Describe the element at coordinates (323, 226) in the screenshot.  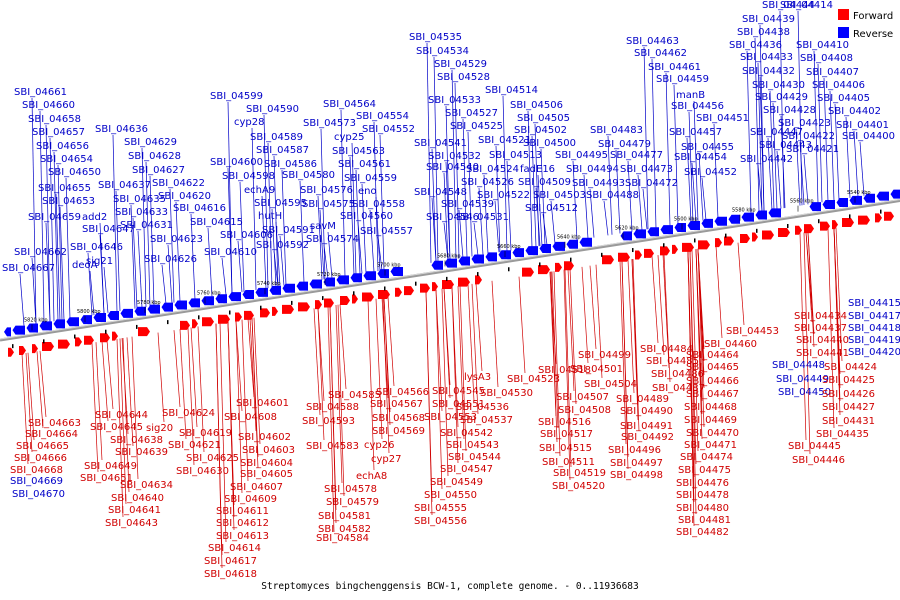
I see `reverse-gene-label: savM` at that location.